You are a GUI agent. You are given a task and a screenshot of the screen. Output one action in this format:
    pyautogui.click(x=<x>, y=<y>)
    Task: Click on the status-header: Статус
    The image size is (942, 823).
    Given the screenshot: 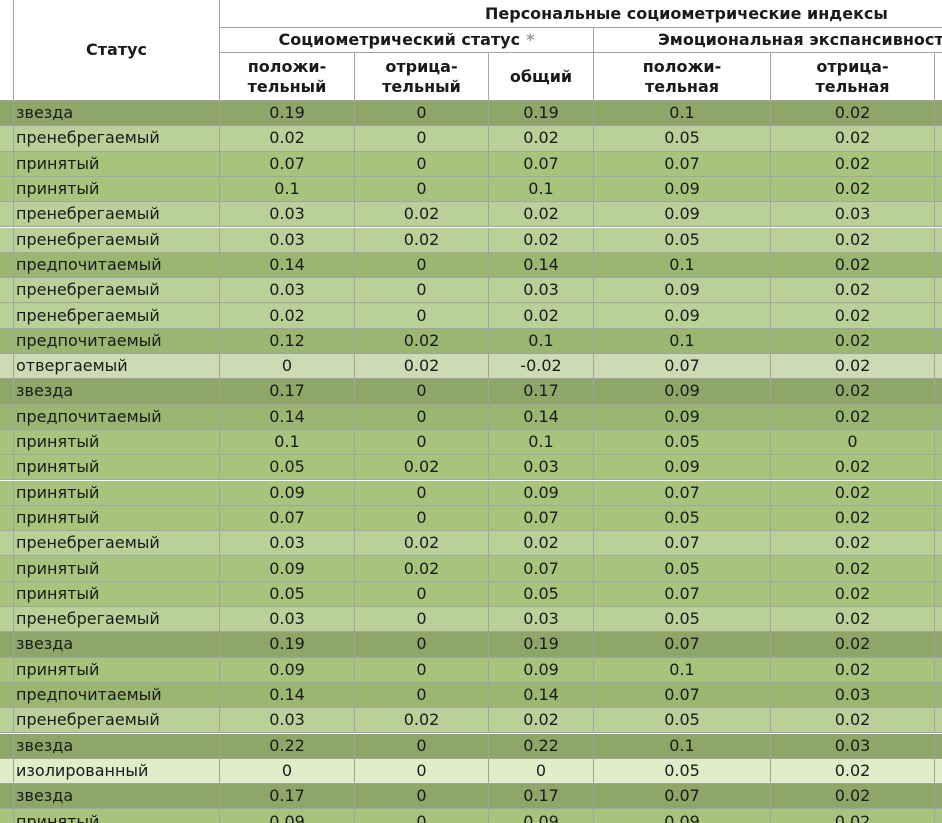 What is the action you would take?
    pyautogui.click(x=117, y=50)
    